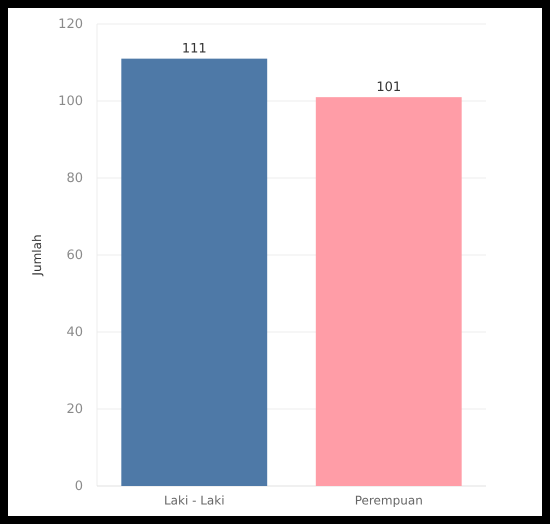 This screenshot has width=550, height=524. Describe the element at coordinates (388, 501) in the screenshot. I see `x-tick-label: Perempuan` at that location.